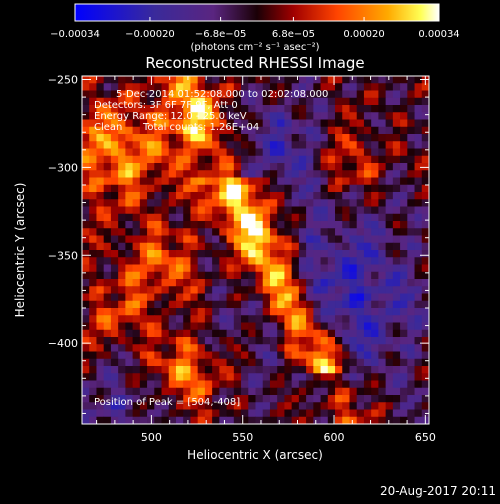  Describe the element at coordinates (425, 437) in the screenshot. I see `x-tick-label: 650` at that location.